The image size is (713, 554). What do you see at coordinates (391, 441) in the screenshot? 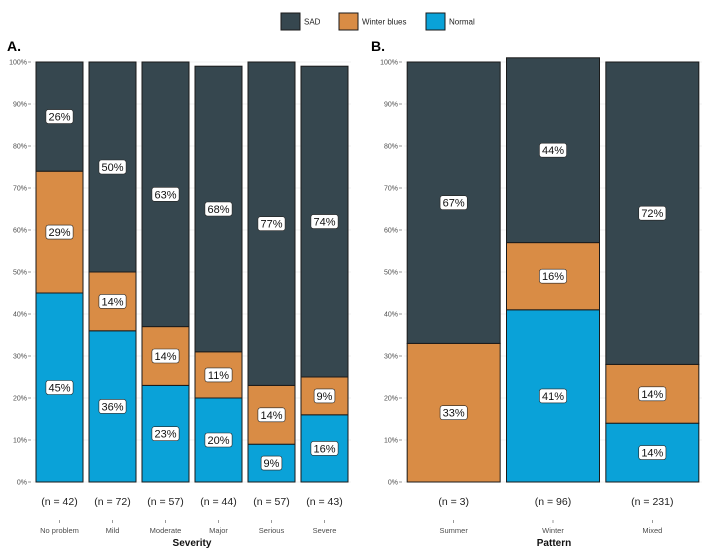
I see `y-tick-label-1-1: 10%` at bounding box center [391, 441].